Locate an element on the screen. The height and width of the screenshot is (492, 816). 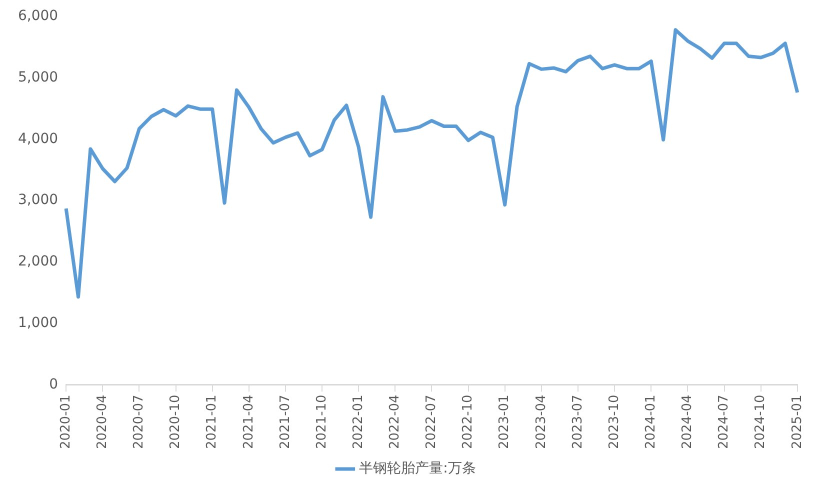
y-tick-label: 6,000 is located at coordinates (38, 16).